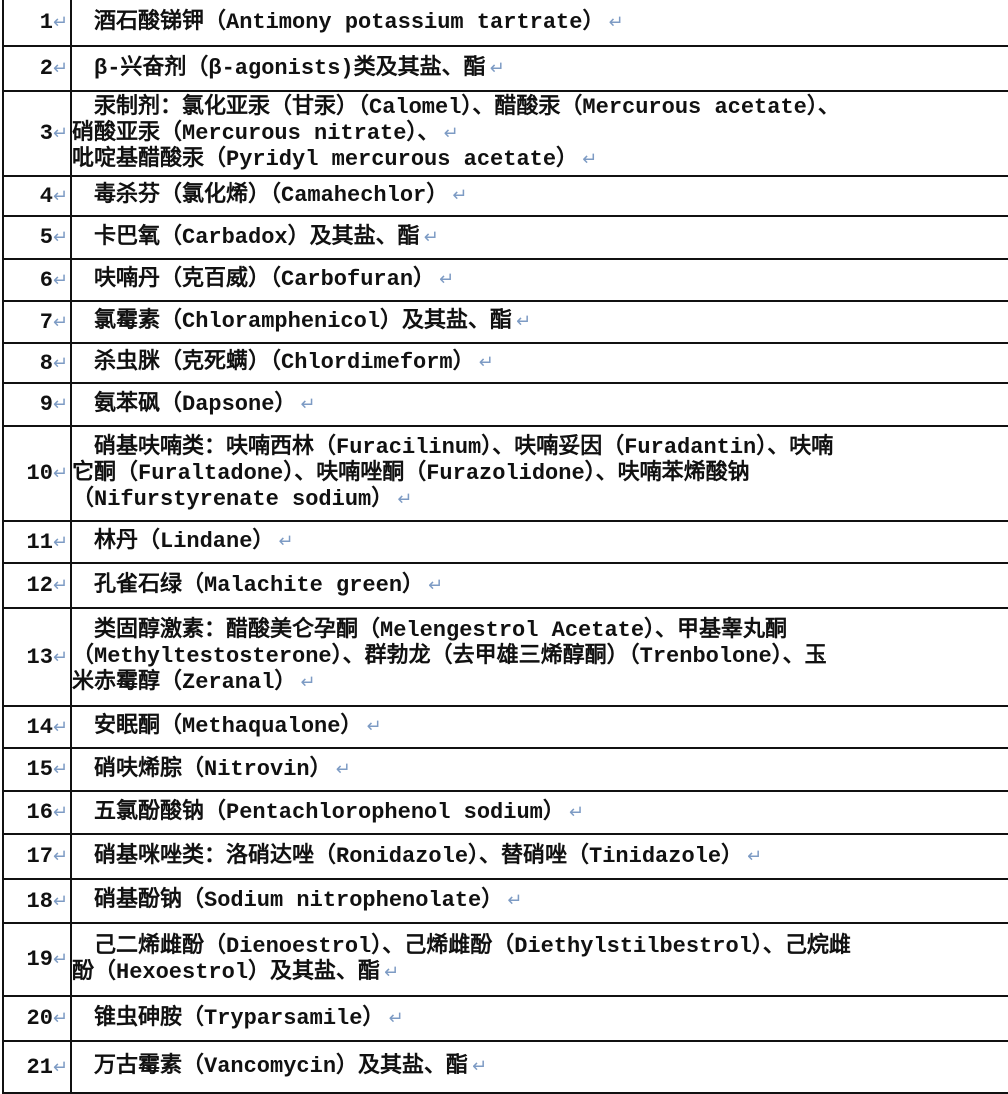 The width and height of the screenshot is (1008, 1094). Describe the element at coordinates (37, 363) in the screenshot. I see `row-number-cell: 8↵` at that location.